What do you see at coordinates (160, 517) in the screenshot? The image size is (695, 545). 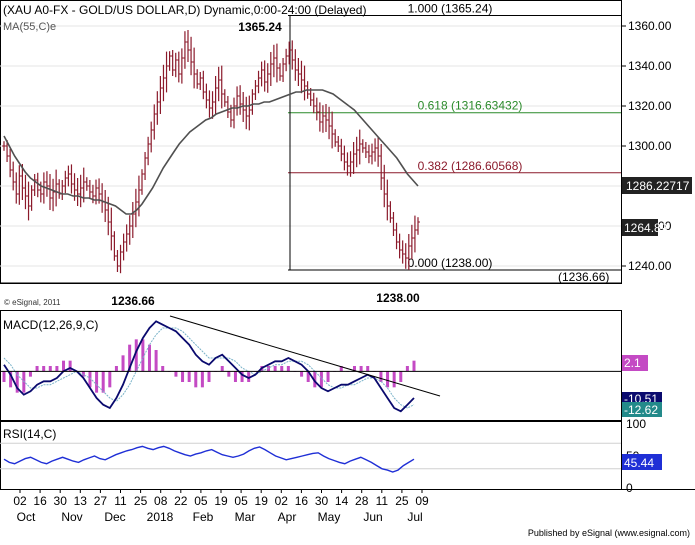 I see `time-month-label: 2018` at bounding box center [160, 517].